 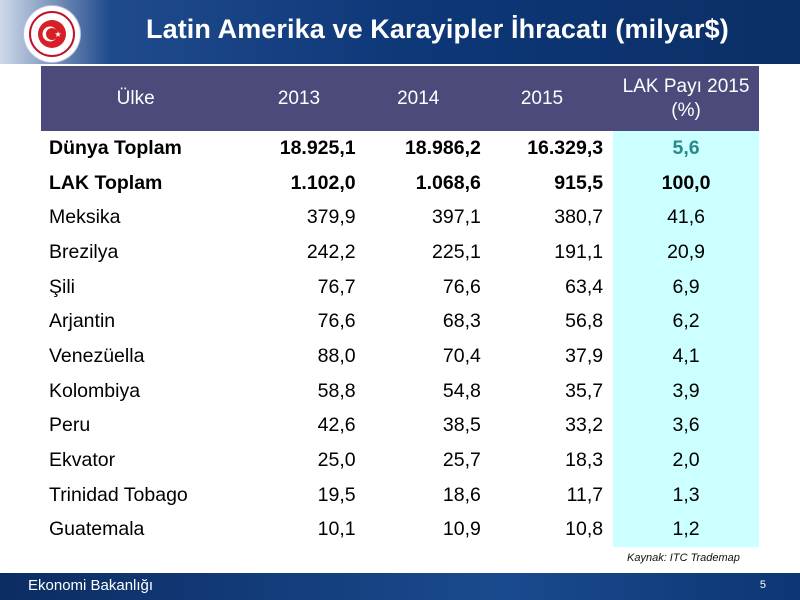 What do you see at coordinates (336, 425) in the screenshot?
I see `cell-2013: 42,6` at bounding box center [336, 425].